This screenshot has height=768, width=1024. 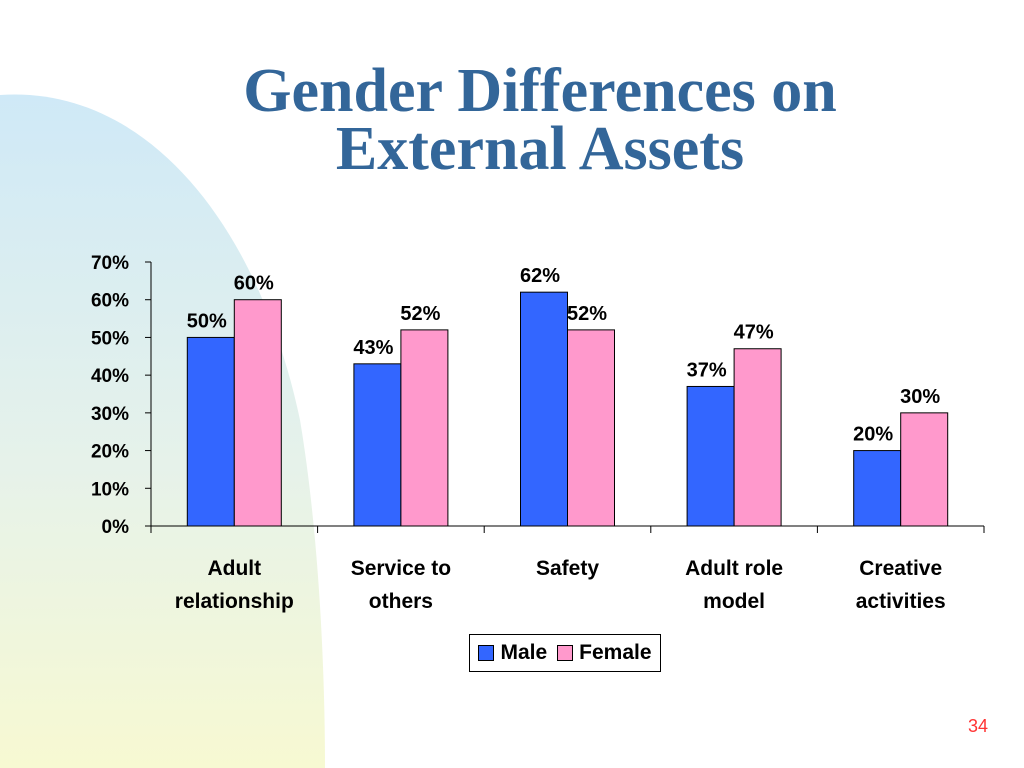 I want to click on category-label: Adult role, so click(x=734, y=568).